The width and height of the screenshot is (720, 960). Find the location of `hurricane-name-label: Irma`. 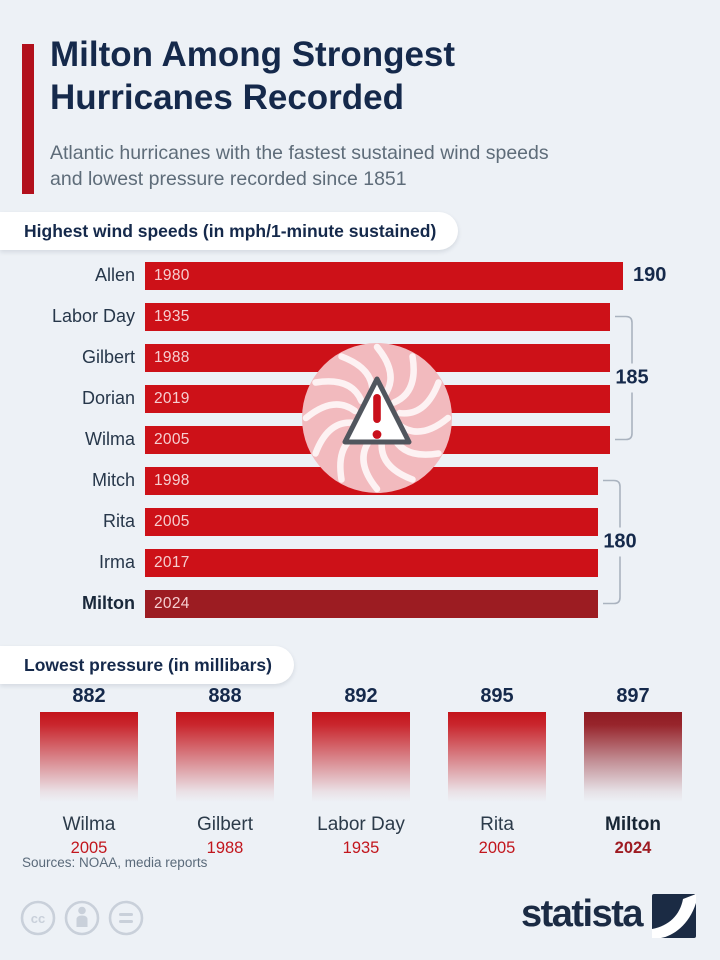

hurricane-name-label: Irma is located at coordinates (117, 562).